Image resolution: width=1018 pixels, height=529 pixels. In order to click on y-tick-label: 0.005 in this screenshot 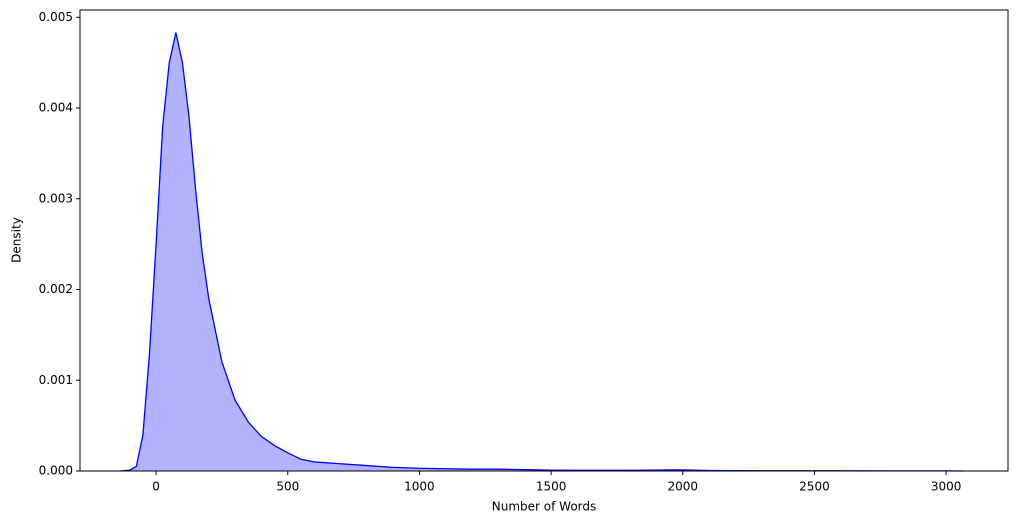, I will do `click(56, 17)`.